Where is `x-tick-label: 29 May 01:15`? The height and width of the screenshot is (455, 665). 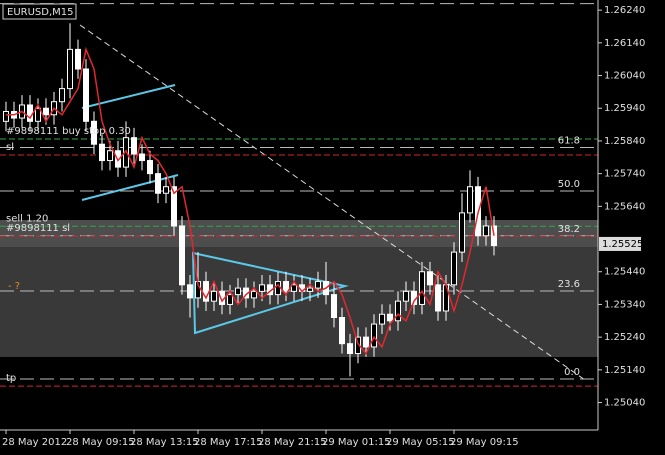 x-tick-label: 29 May 01:15 is located at coordinates (356, 442).